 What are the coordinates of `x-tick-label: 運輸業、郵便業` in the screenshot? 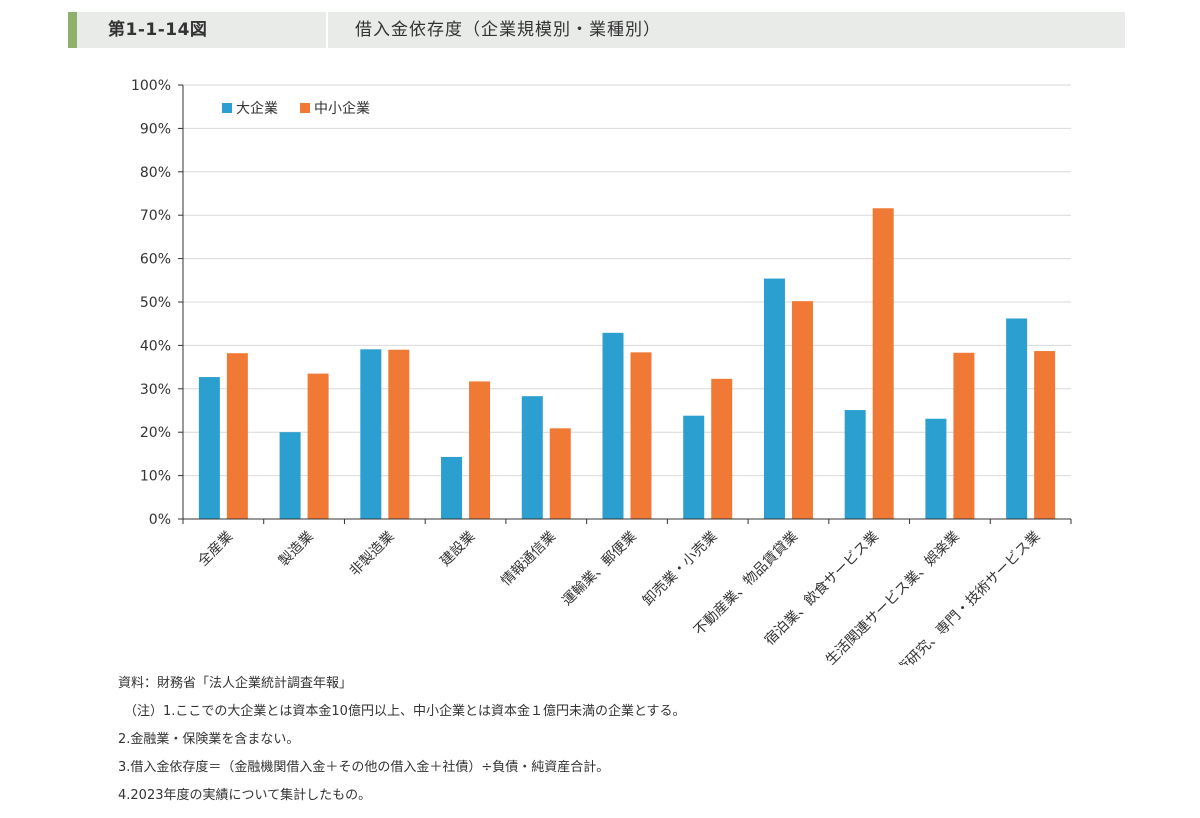 It's located at (599, 569).